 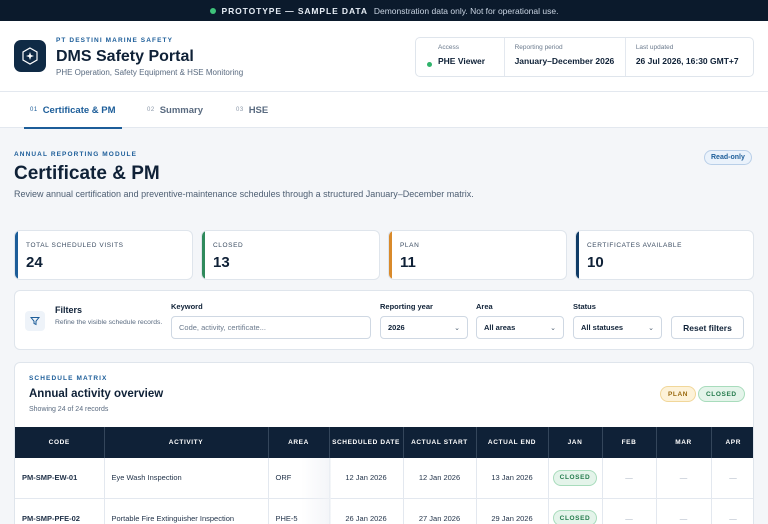 What do you see at coordinates (440, 442) in the screenshot?
I see `column-header: ACTUAL START` at bounding box center [440, 442].